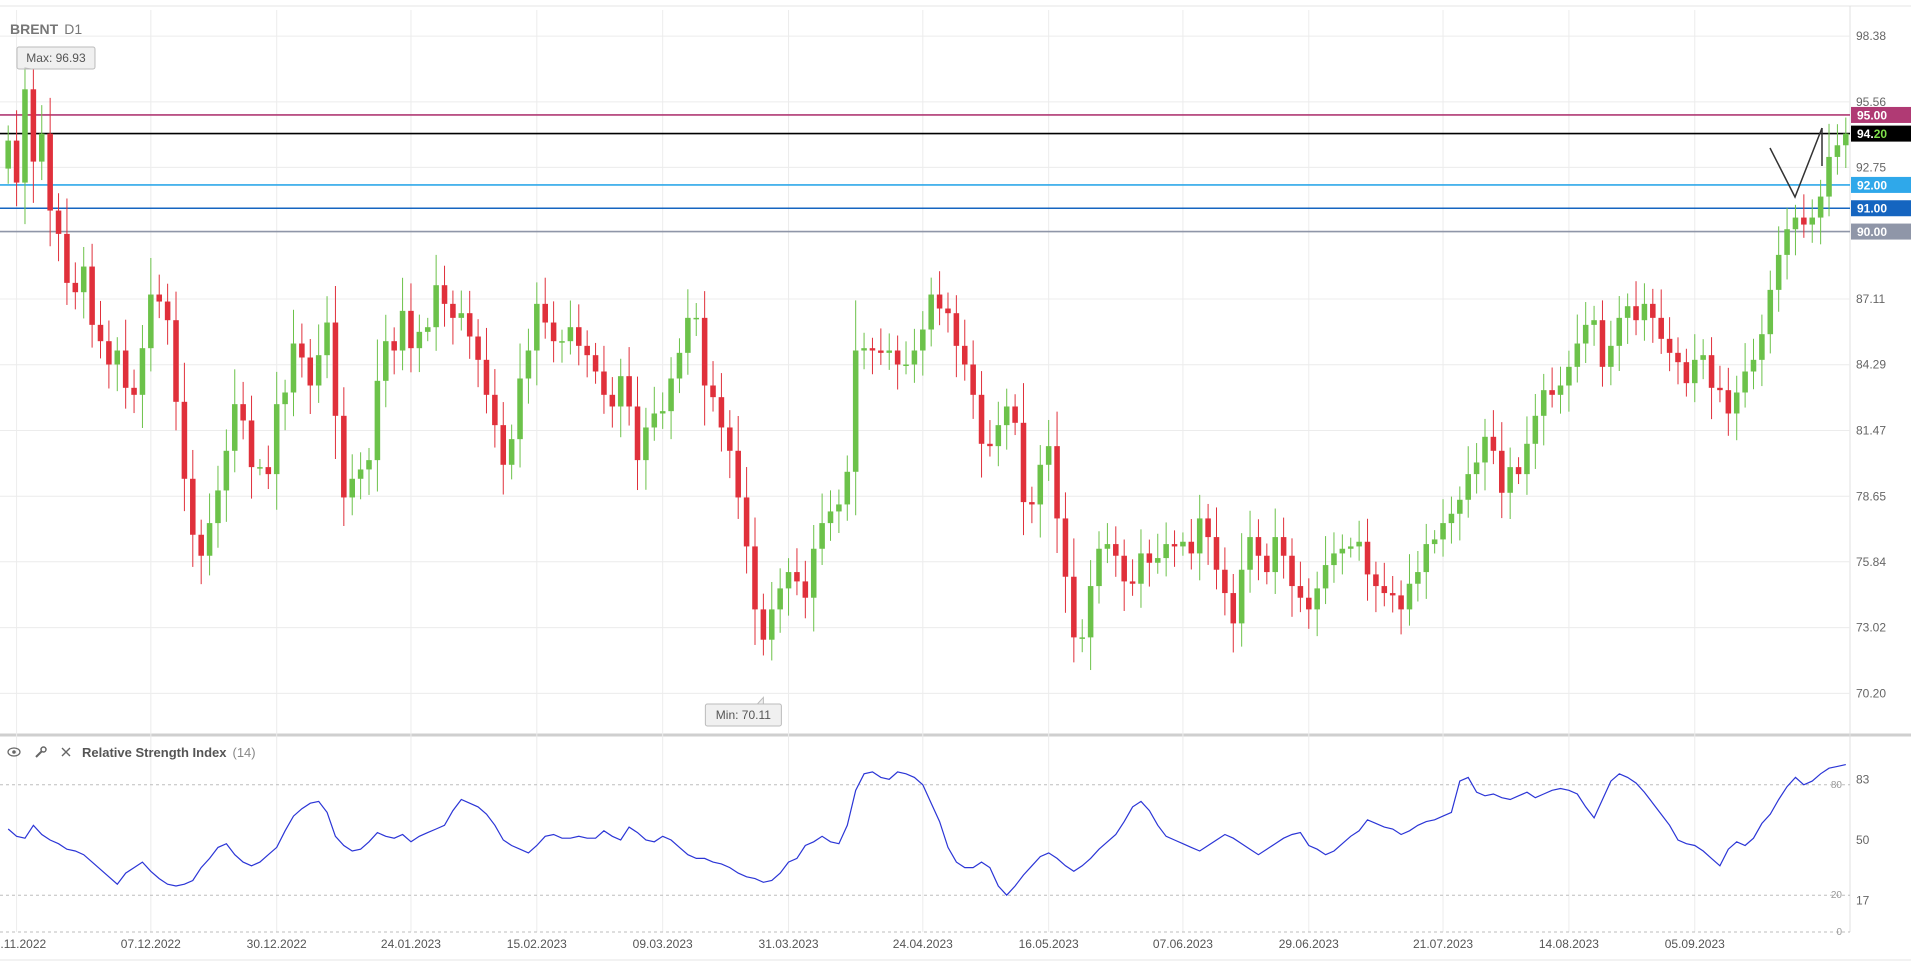 This screenshot has height=966, width=1911. What do you see at coordinates (1837, 895) in the screenshot?
I see `rsi-guide-label: 20` at bounding box center [1837, 895].